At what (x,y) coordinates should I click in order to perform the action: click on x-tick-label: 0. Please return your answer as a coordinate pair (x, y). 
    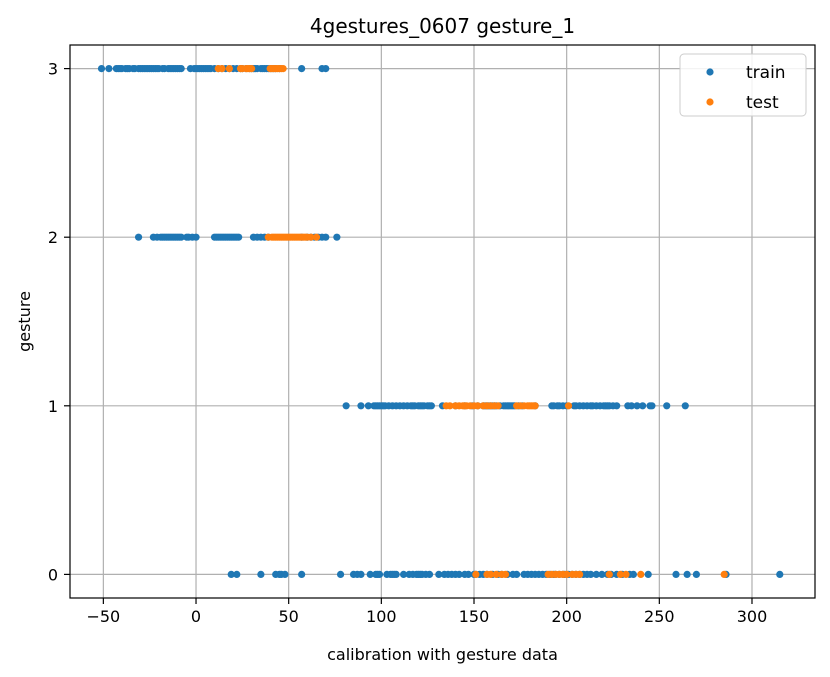
    Looking at the image, I should click on (196, 616).